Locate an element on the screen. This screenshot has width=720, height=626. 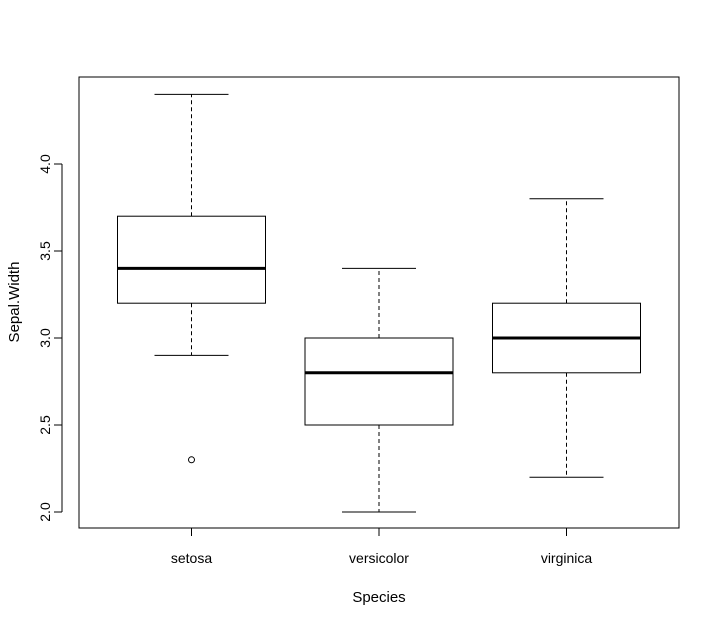
x-axis-title: Species is located at coordinates (378, 597).